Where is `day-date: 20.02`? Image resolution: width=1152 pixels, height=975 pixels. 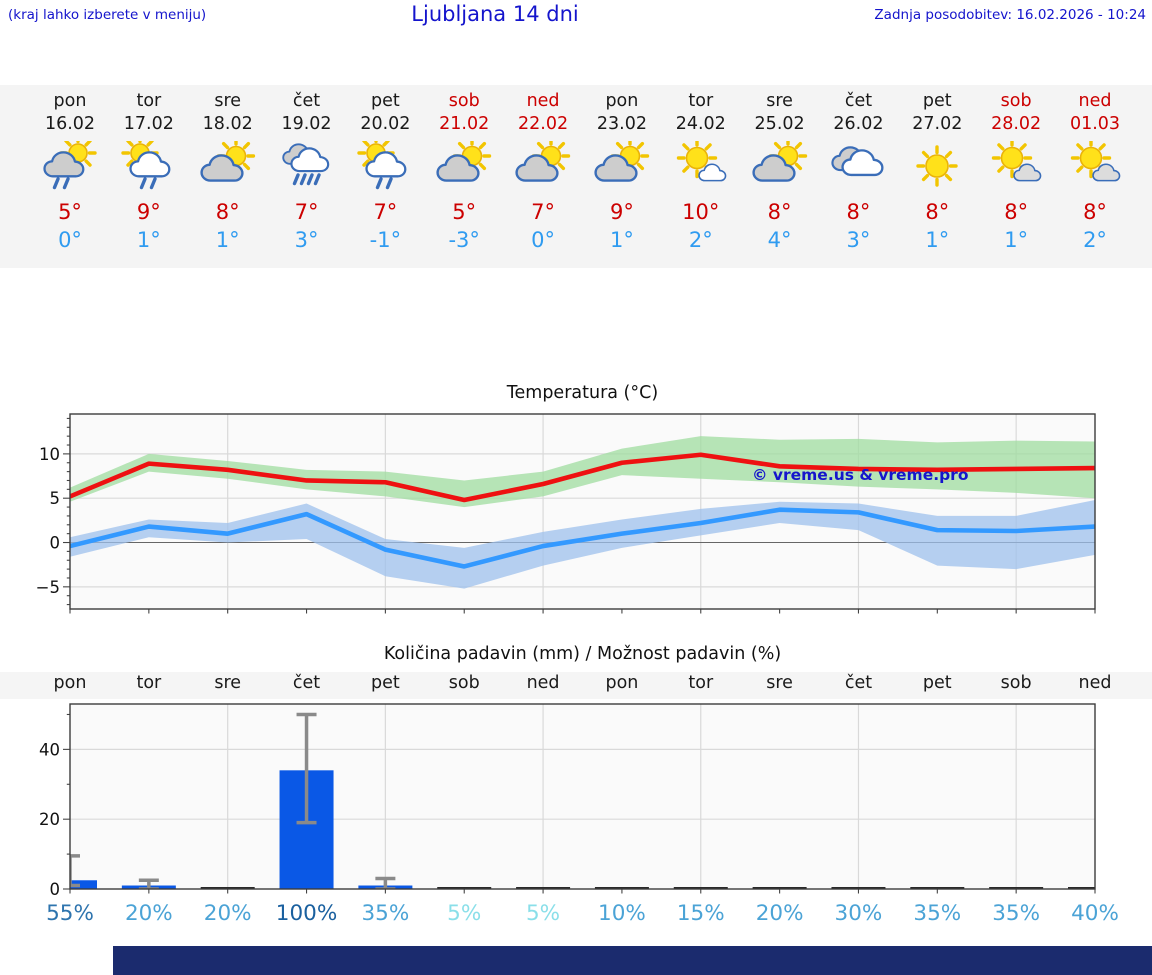 day-date: 20.02 is located at coordinates (385, 124).